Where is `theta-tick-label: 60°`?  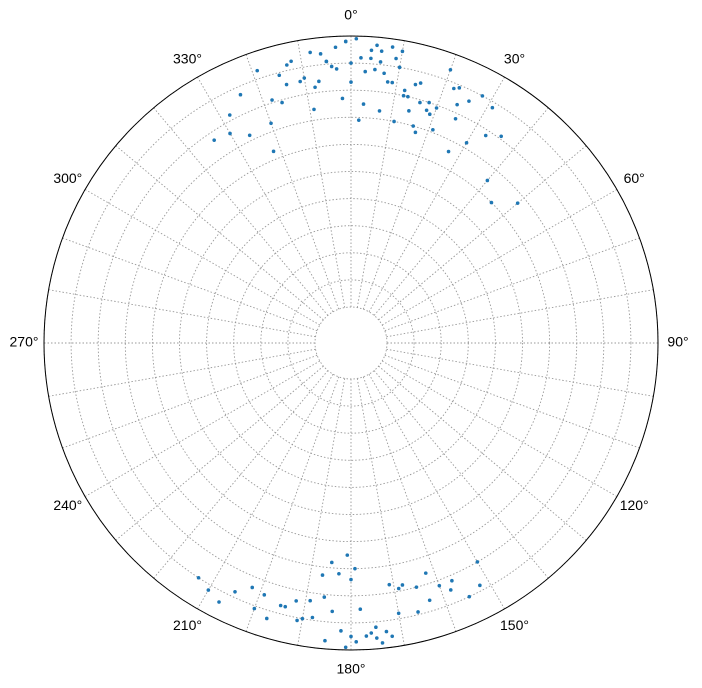 theta-tick-label: 60° is located at coordinates (634, 178).